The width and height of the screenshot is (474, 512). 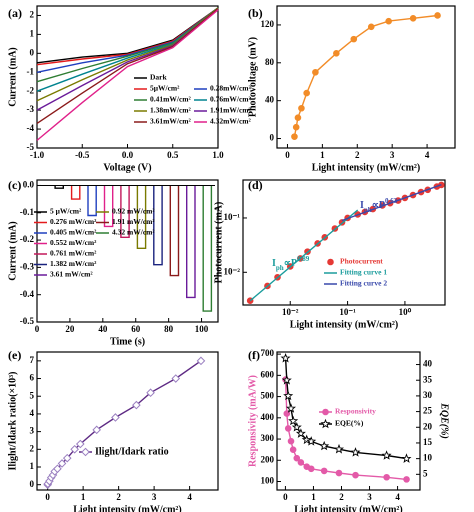 What do you see at coordinates (202, 329) in the screenshot?
I see `x-tick-label: 100` at bounding box center [202, 329].